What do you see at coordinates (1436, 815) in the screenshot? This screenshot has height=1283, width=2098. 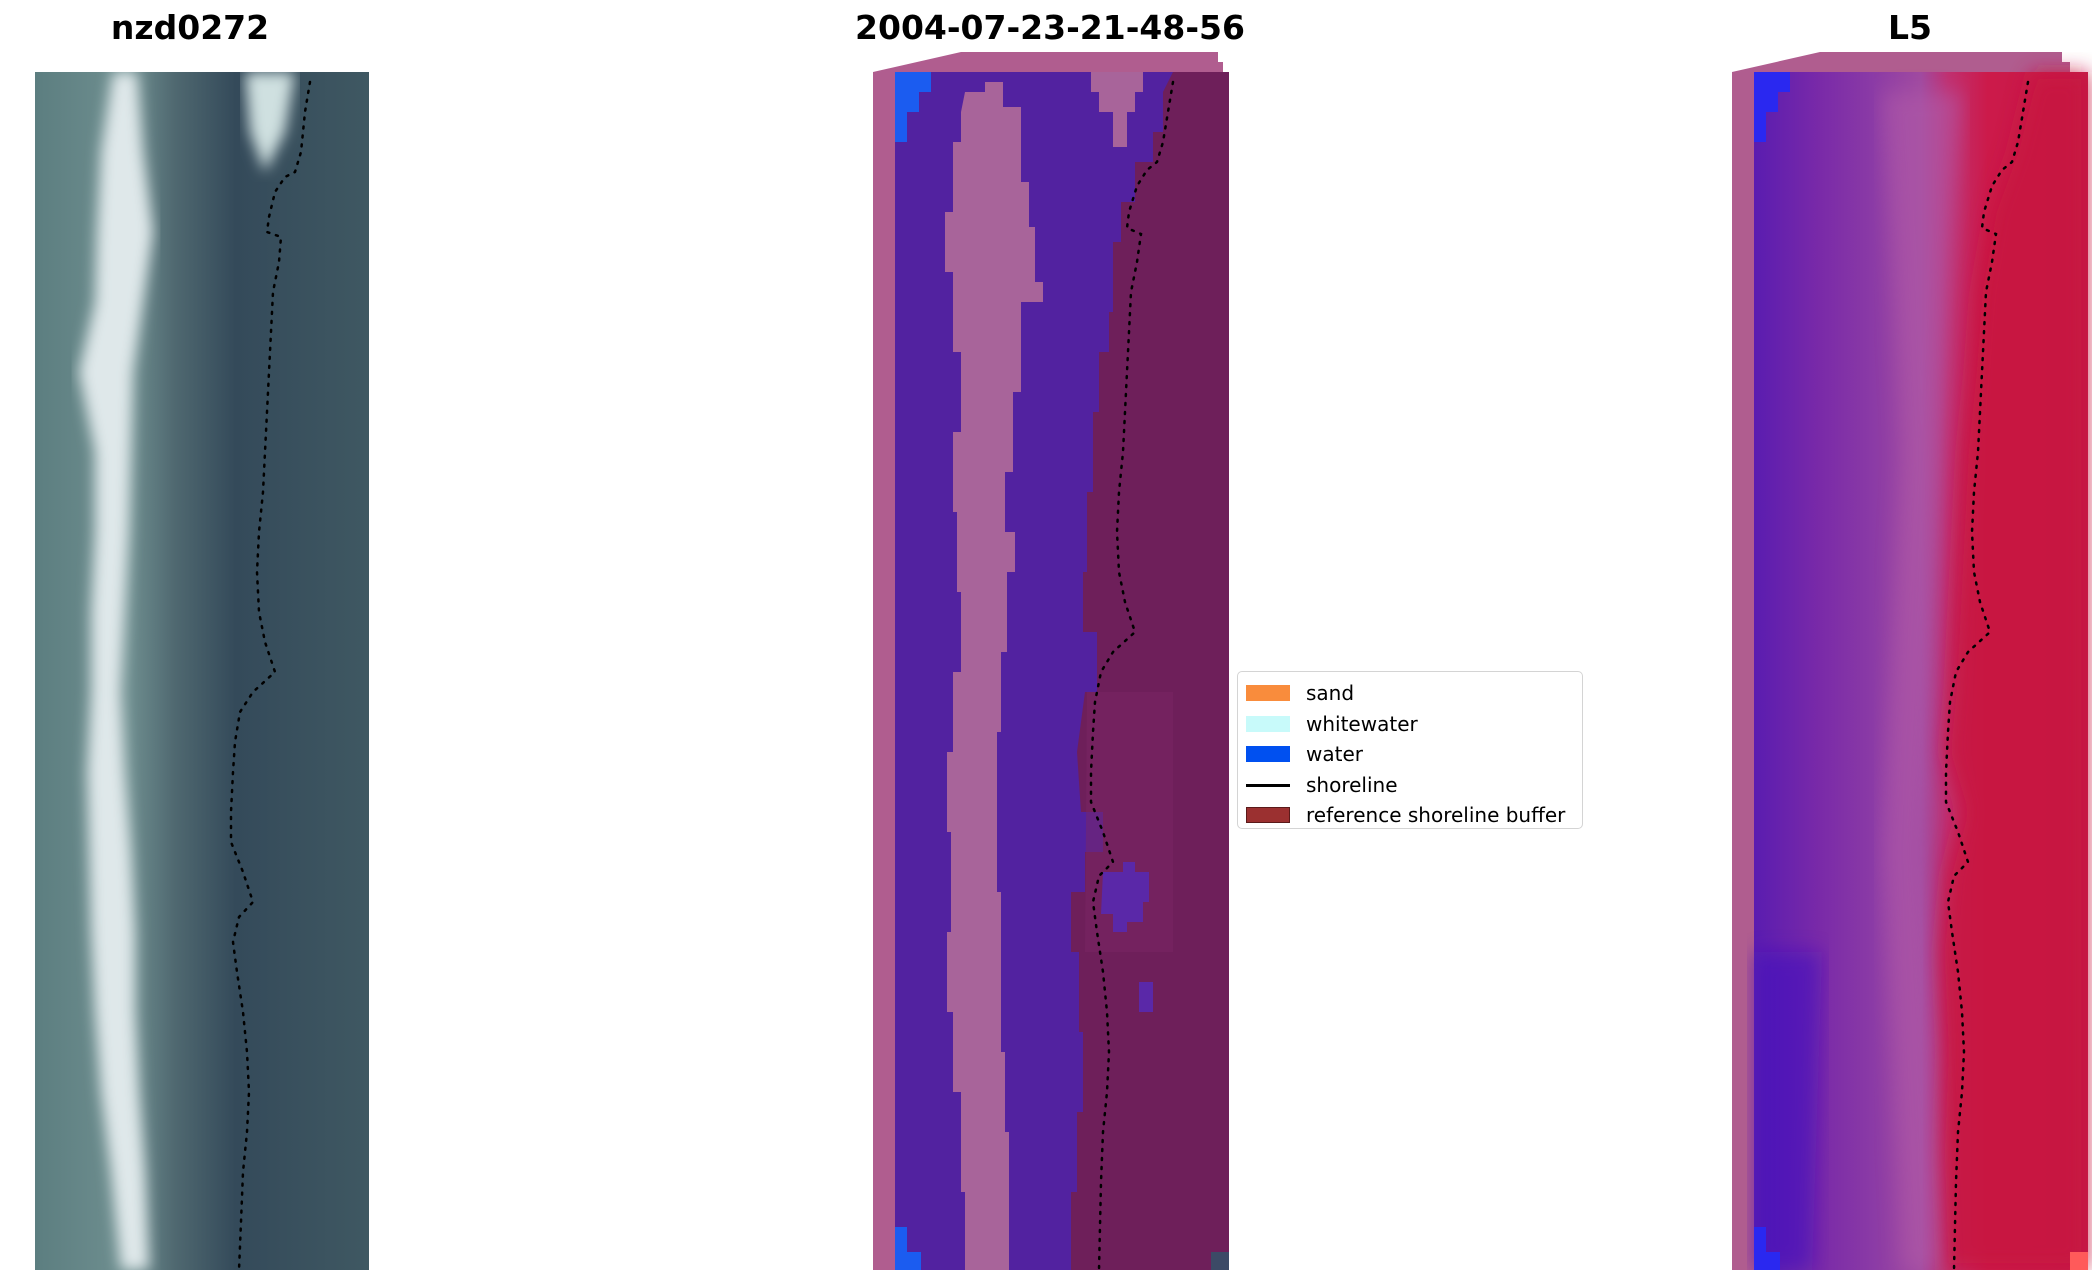 I see `legend-label-reference-buffer: reference shoreline buffer` at bounding box center [1436, 815].